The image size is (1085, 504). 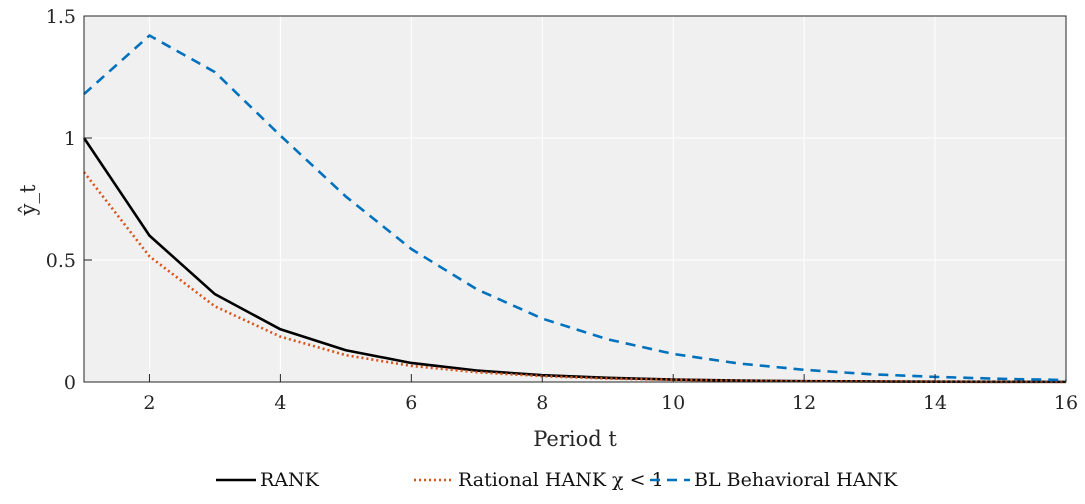 I want to click on y-axis-title: ŷ_t, so click(x=28, y=200).